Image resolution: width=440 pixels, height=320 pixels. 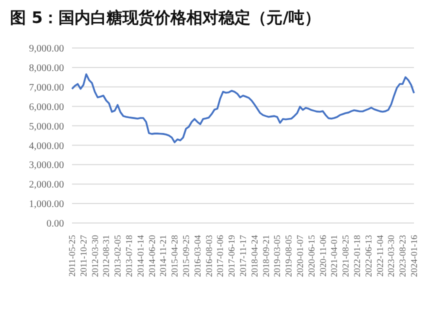 What do you see at coordinates (300, 255) in the screenshot?
I see `x-tick-label: 2020-01-07` at bounding box center [300, 255].